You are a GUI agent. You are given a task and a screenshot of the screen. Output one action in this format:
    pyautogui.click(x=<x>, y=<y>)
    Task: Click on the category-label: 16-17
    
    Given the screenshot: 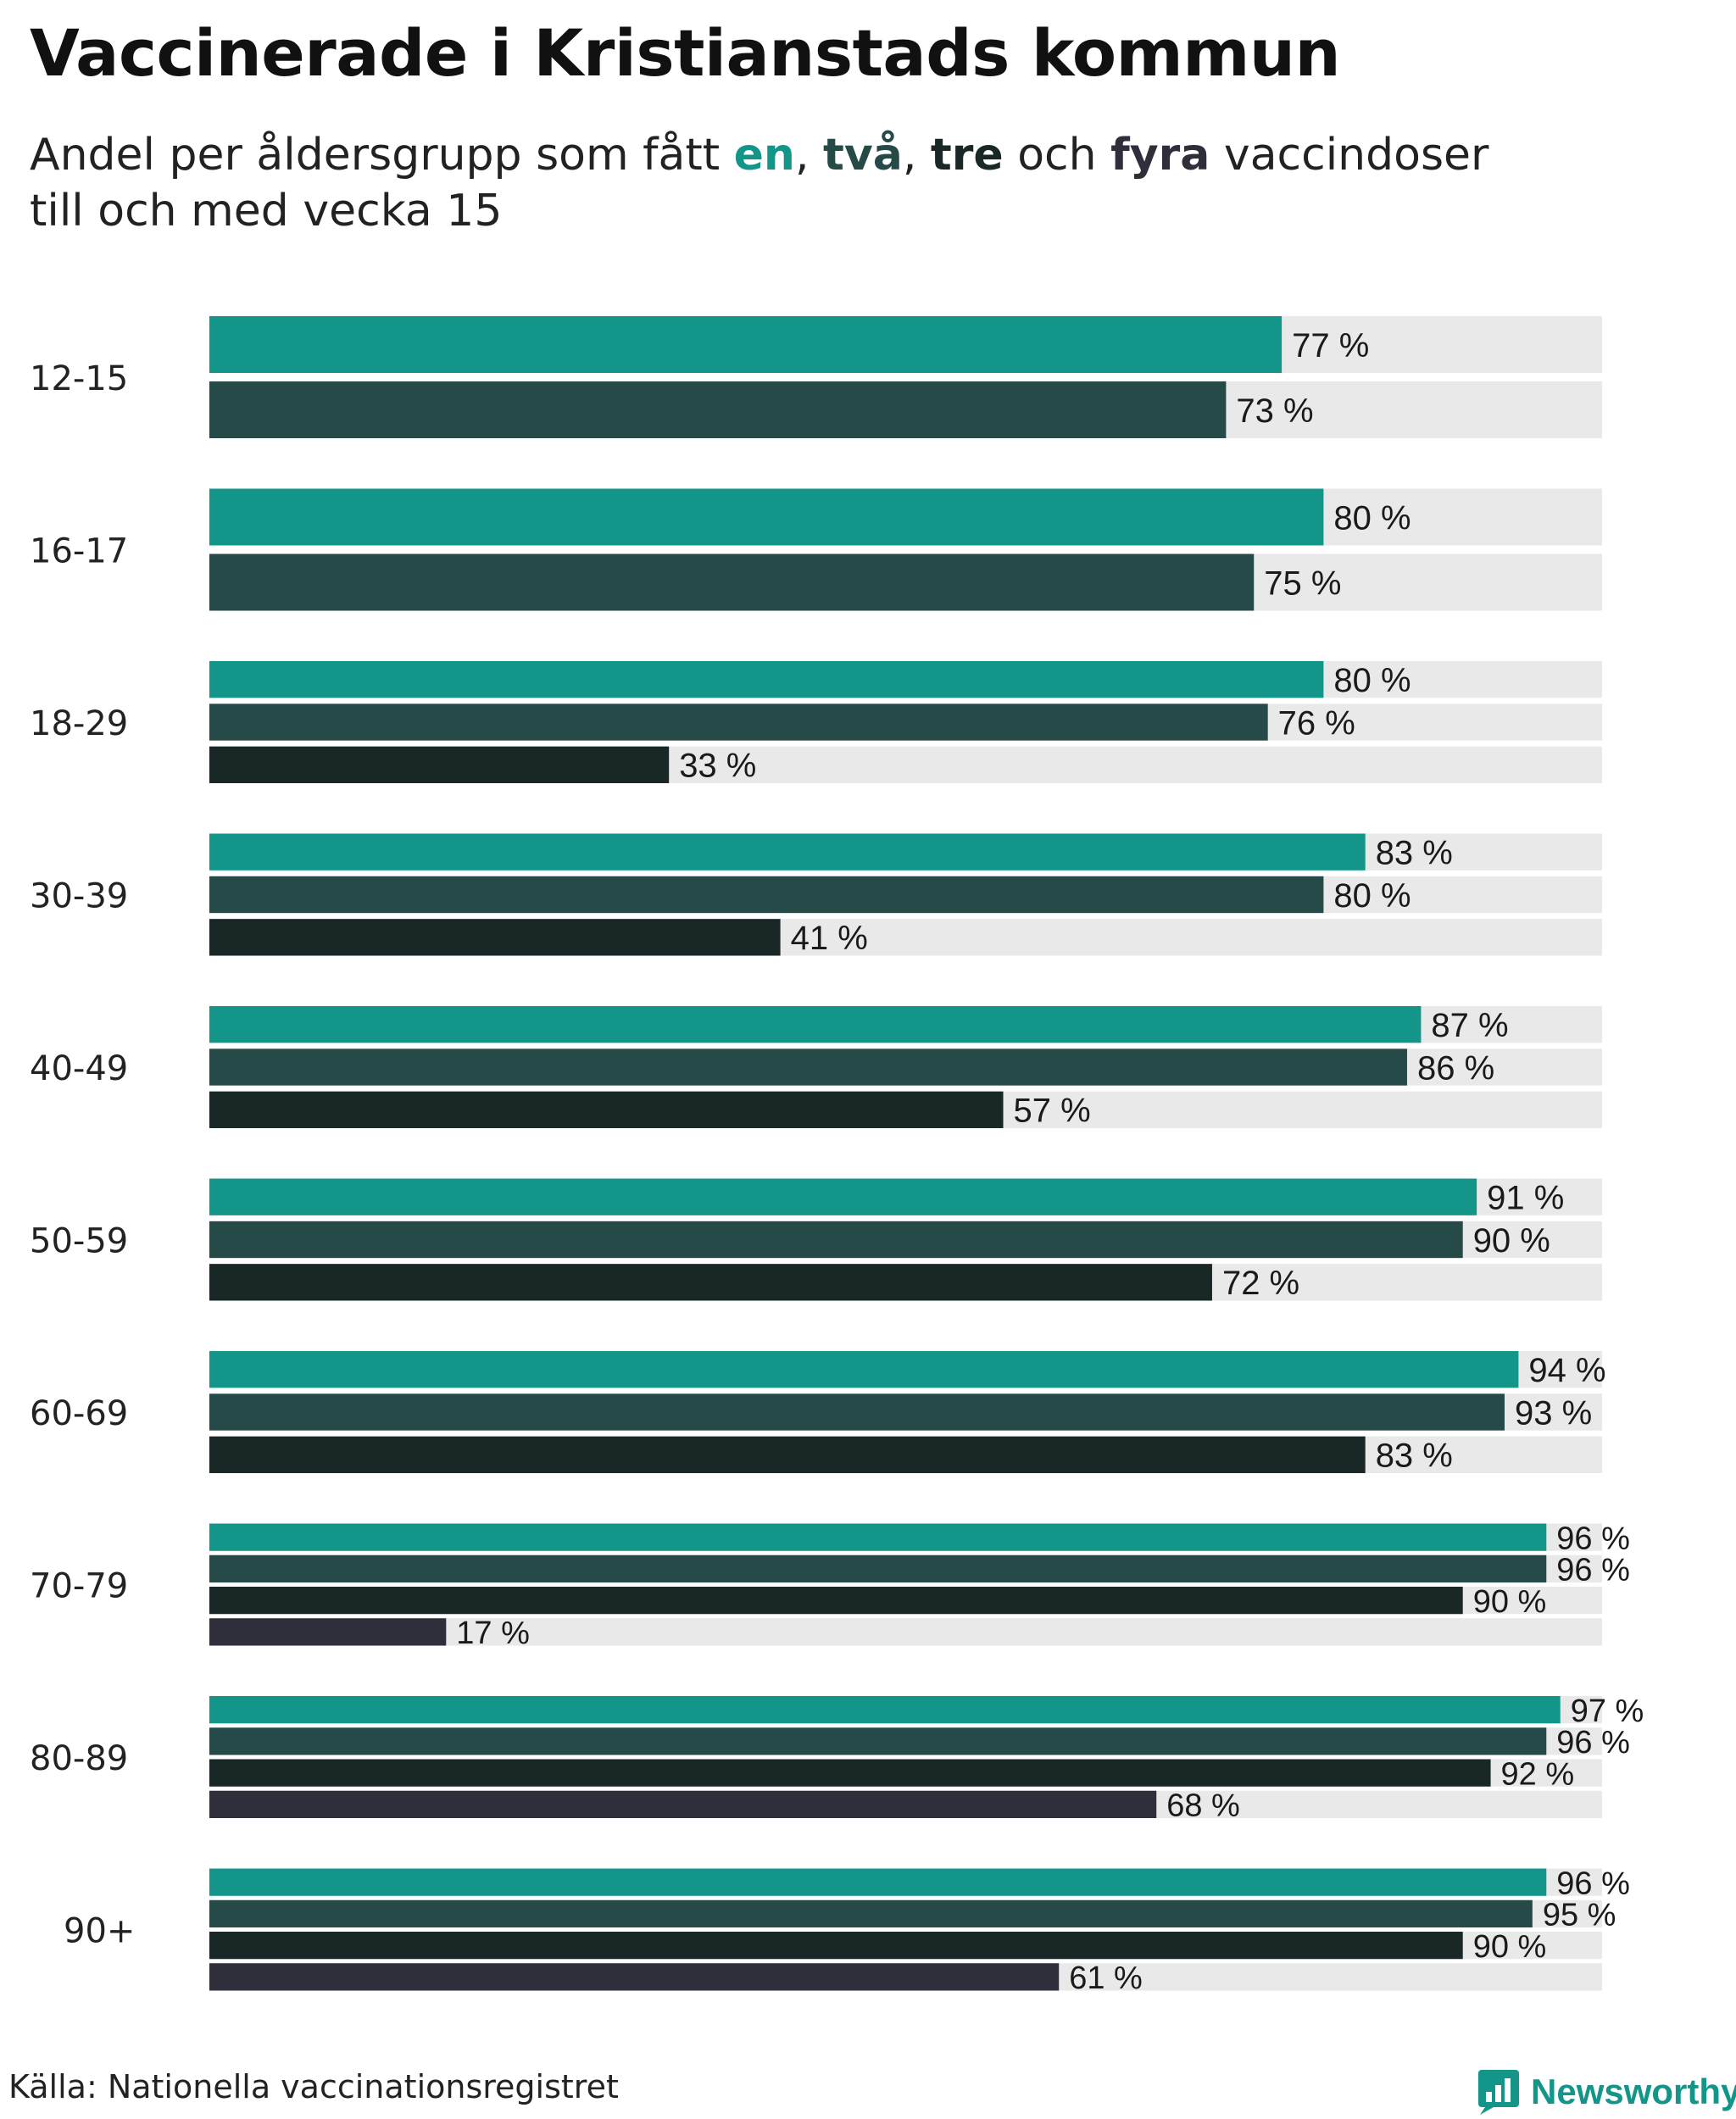 What is the action you would take?
    pyautogui.click(x=79, y=552)
    